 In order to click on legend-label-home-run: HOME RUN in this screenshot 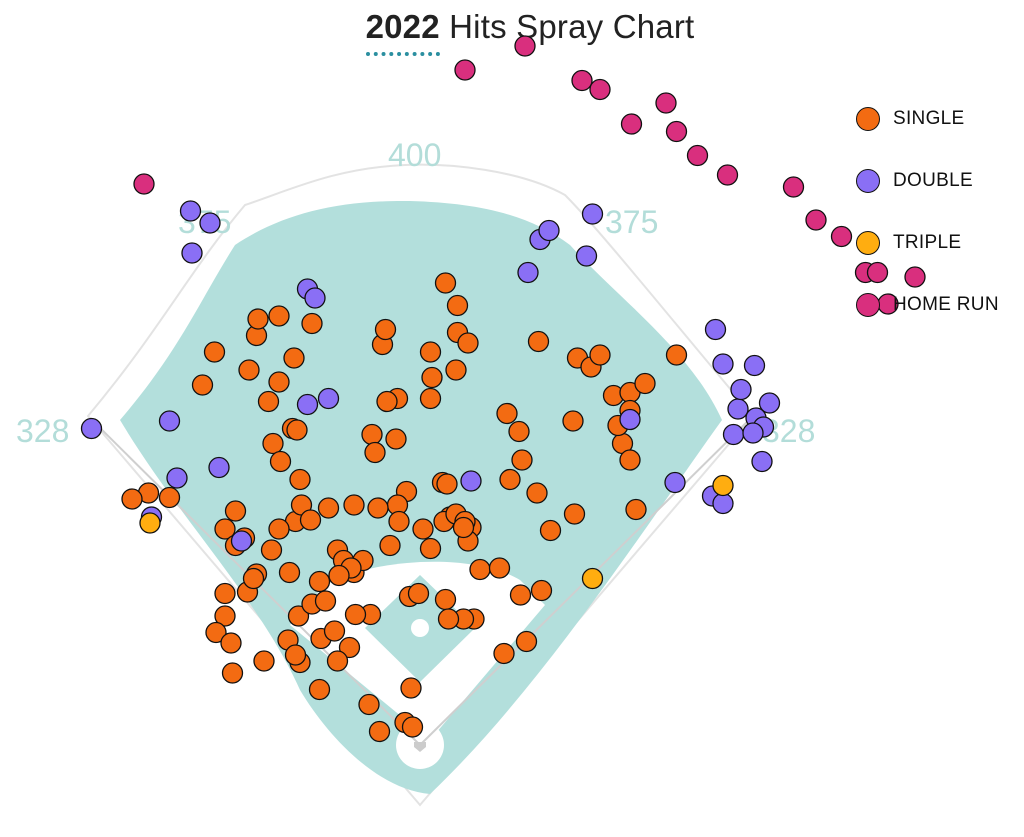, I will do `click(946, 304)`.